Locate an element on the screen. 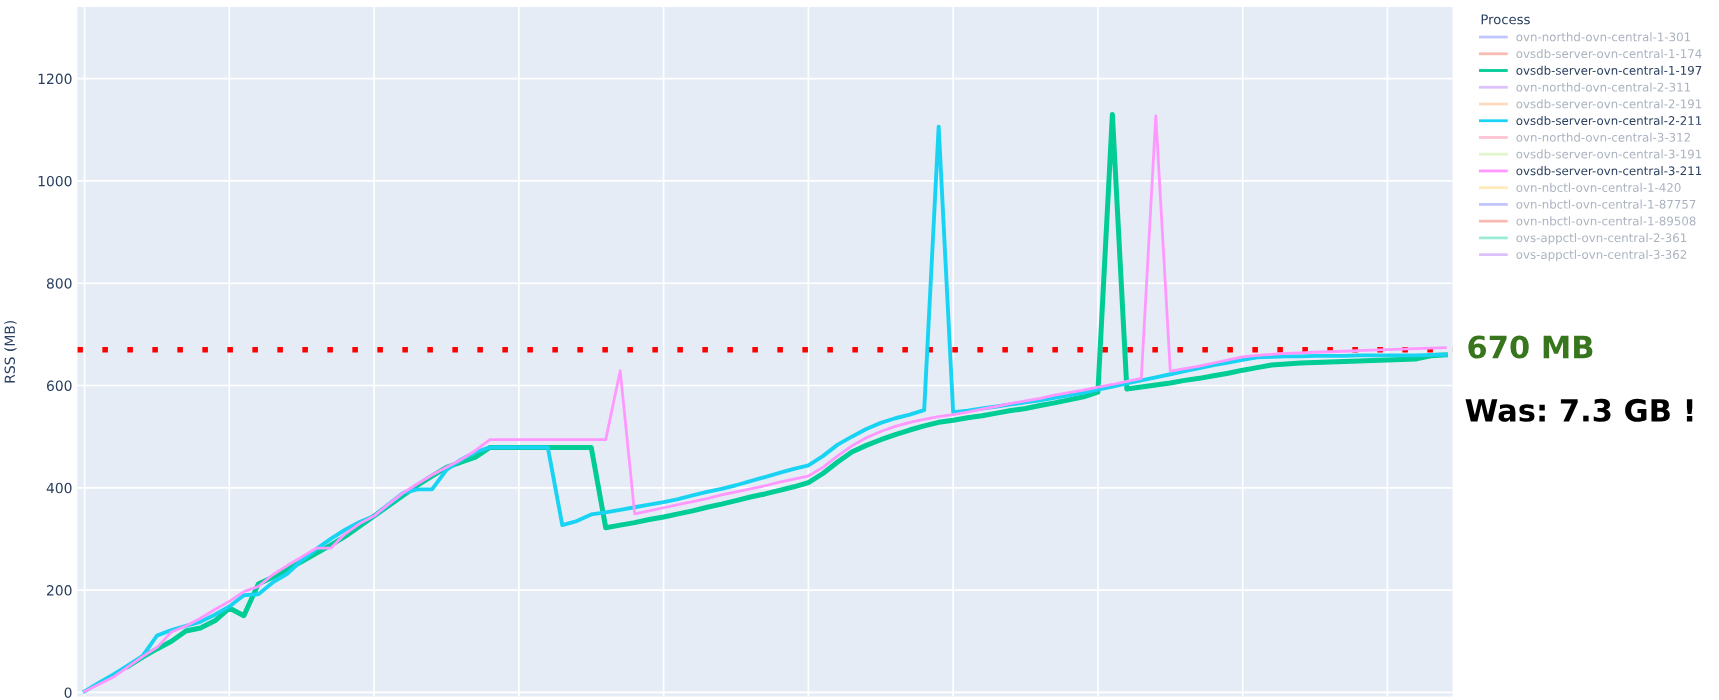 This screenshot has width=1719, height=700. text: Was: 7.3 GB ! is located at coordinates (1579, 410).